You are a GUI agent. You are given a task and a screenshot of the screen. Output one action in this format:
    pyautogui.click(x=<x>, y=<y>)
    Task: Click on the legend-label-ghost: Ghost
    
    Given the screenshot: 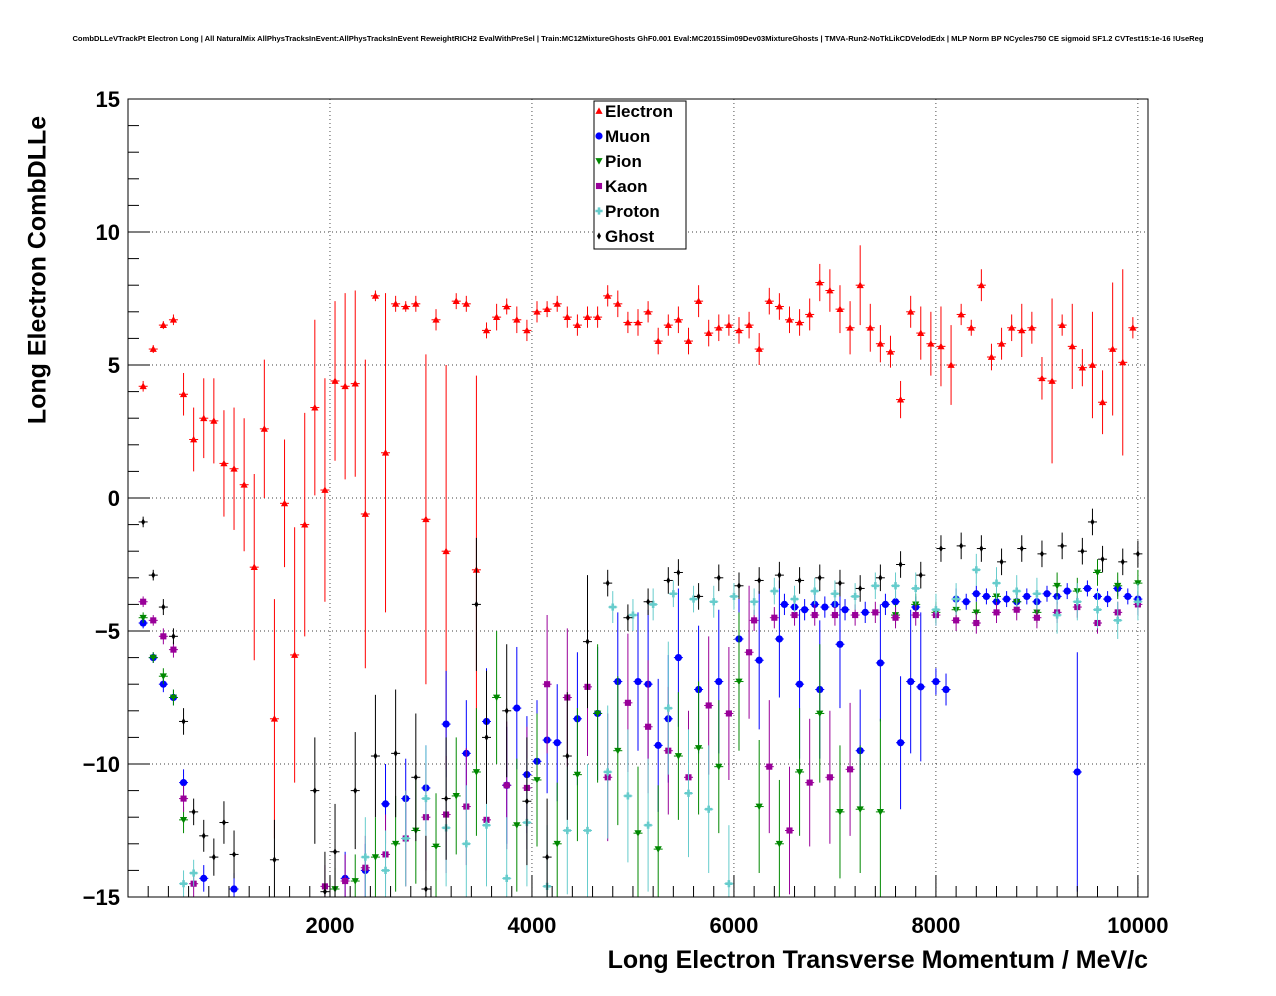 What is the action you would take?
    pyautogui.click(x=629, y=236)
    